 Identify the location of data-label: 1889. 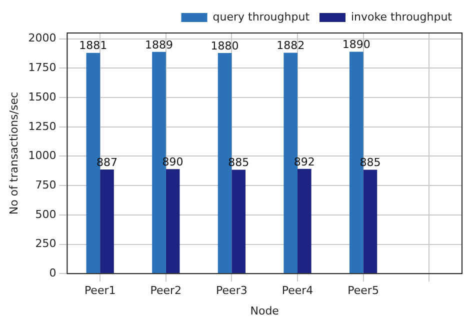
(158, 45).